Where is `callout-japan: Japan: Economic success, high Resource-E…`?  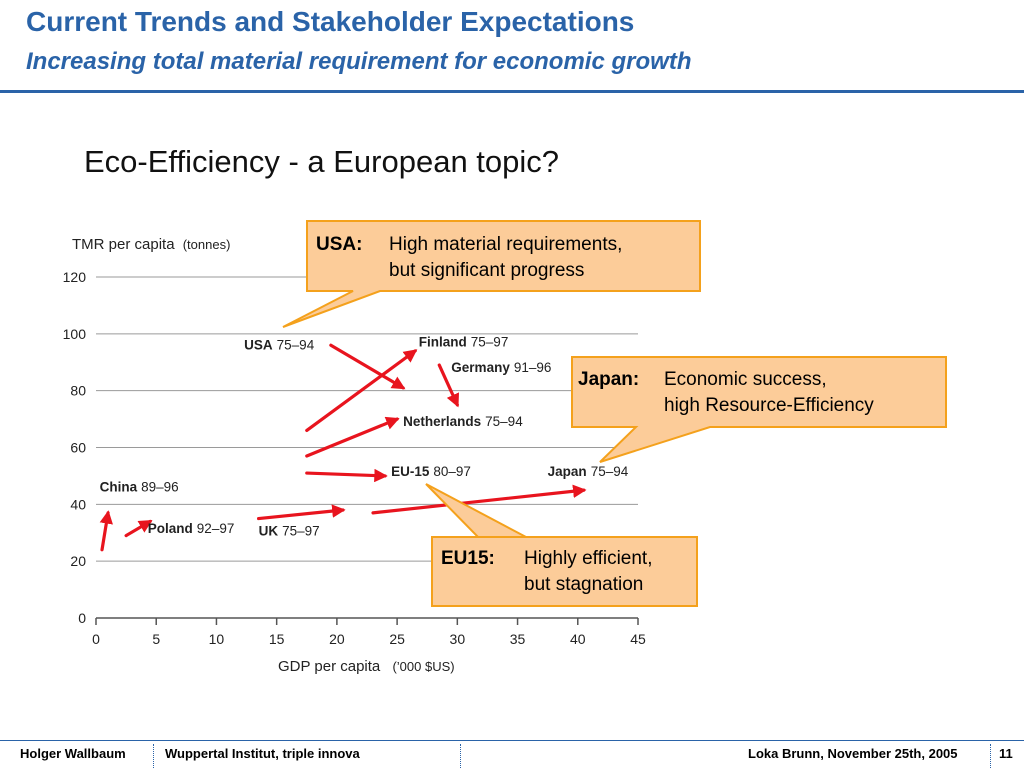 callout-japan: Japan: Economic success, high Resource-E… is located at coordinates (761, 395).